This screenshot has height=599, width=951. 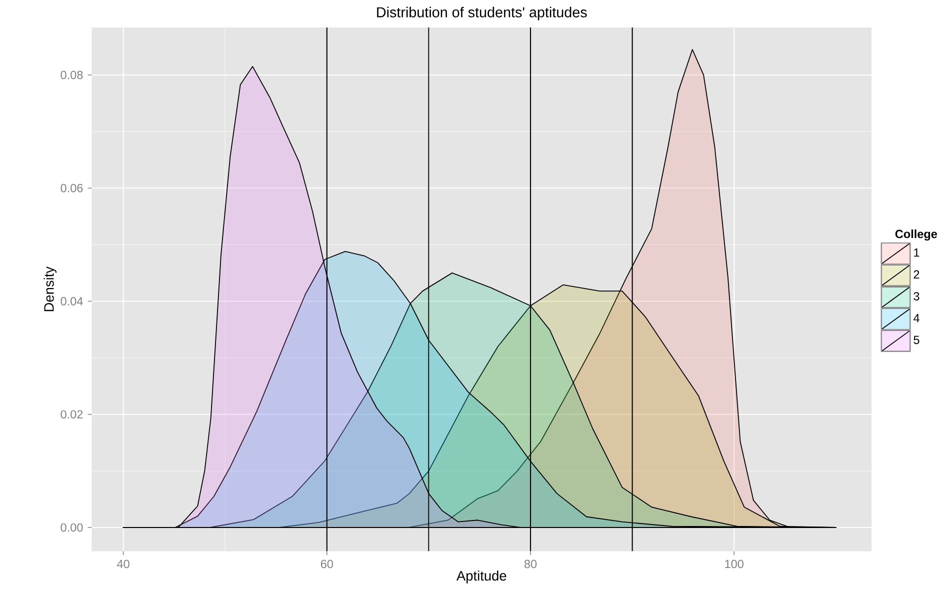 I want to click on legend-title: College, so click(x=916, y=234).